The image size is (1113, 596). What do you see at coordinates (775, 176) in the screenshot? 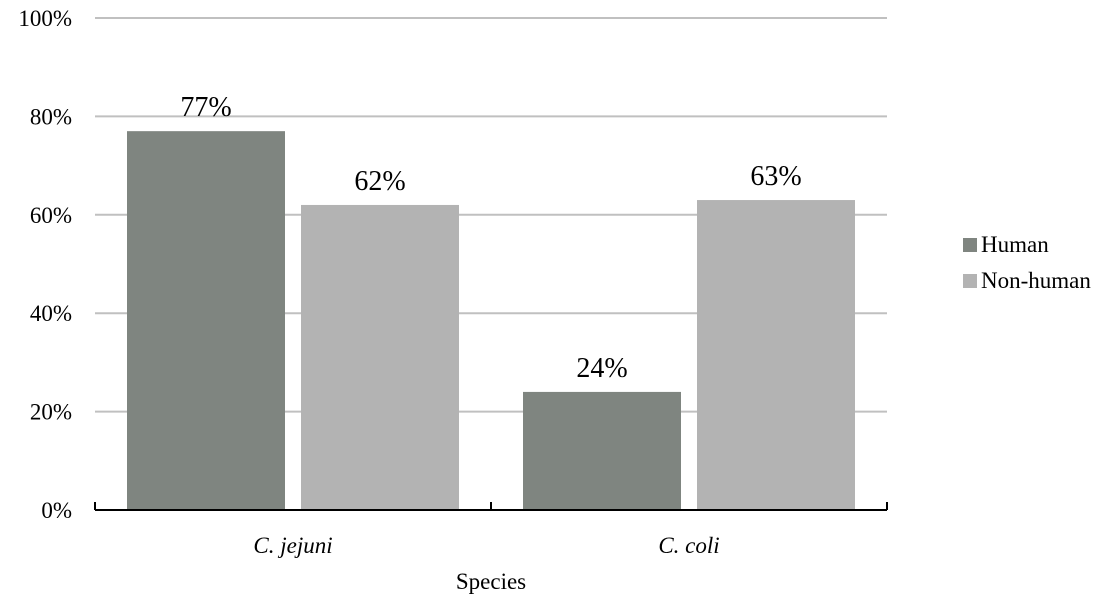
I see `data-label: 63%` at bounding box center [775, 176].